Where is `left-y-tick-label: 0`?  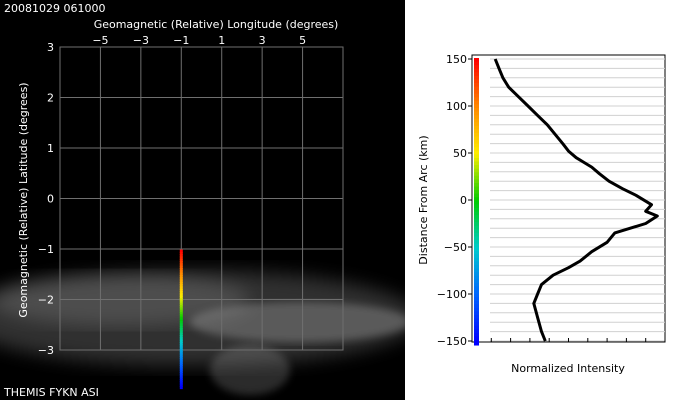 left-y-tick-label: 0 is located at coordinates (50, 199).